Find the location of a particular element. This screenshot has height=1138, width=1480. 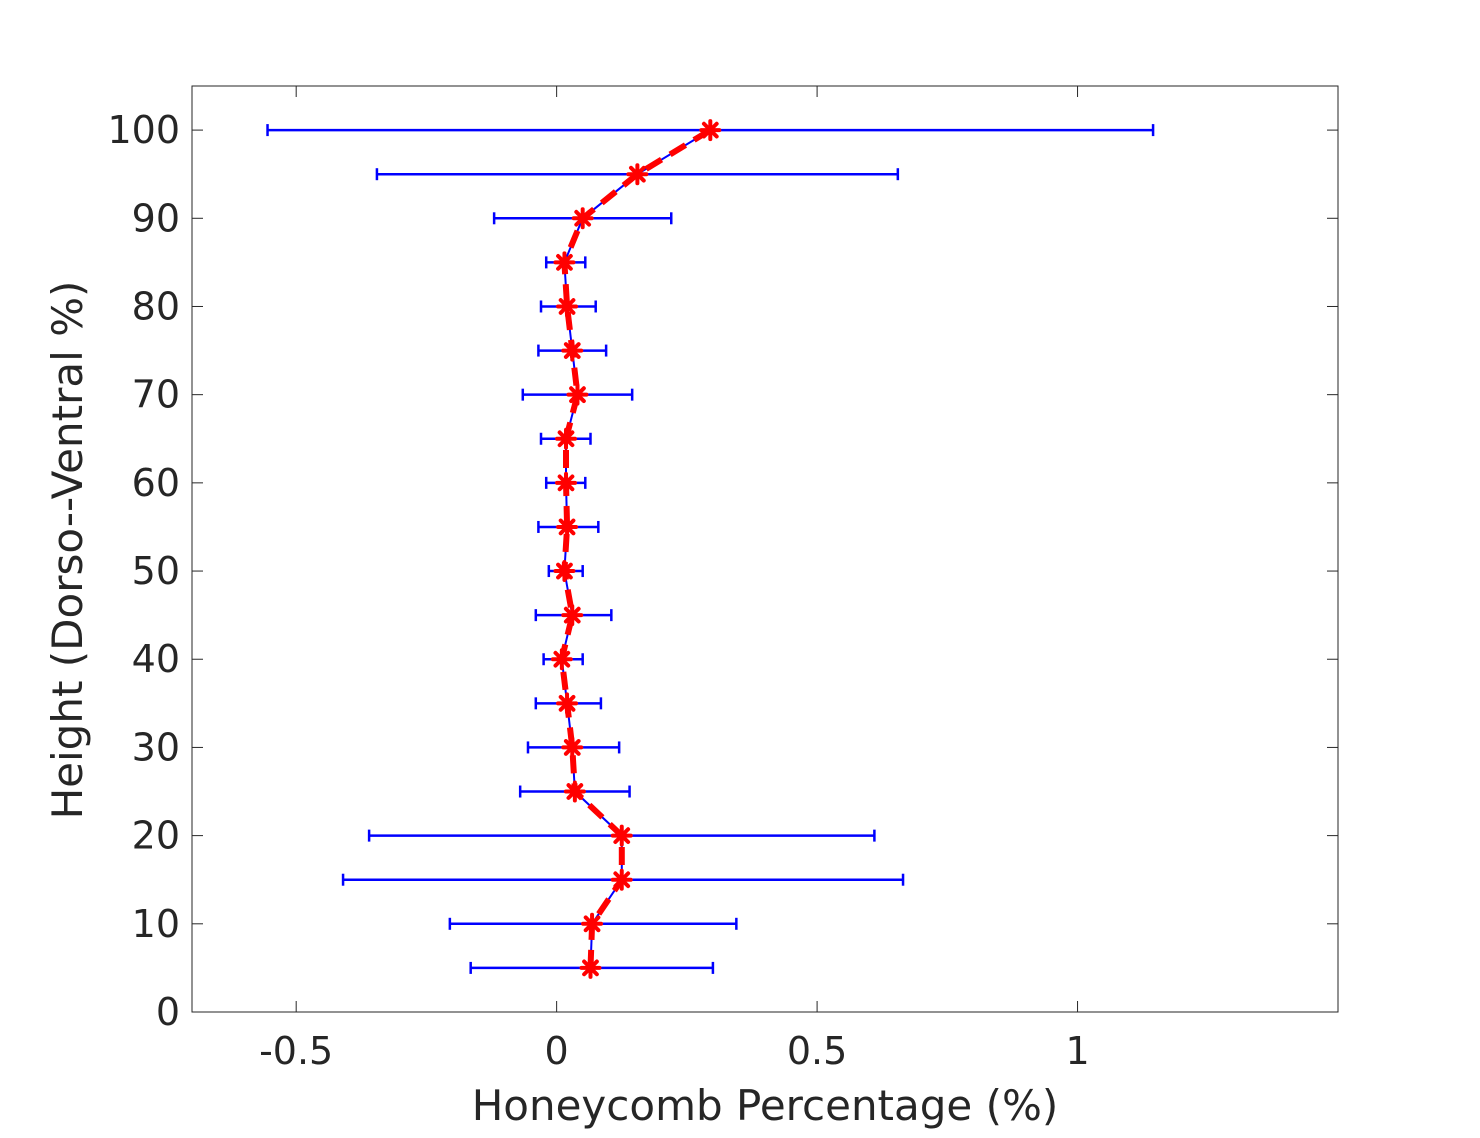

x-tick-label: -0.5 is located at coordinates (296, 1051).